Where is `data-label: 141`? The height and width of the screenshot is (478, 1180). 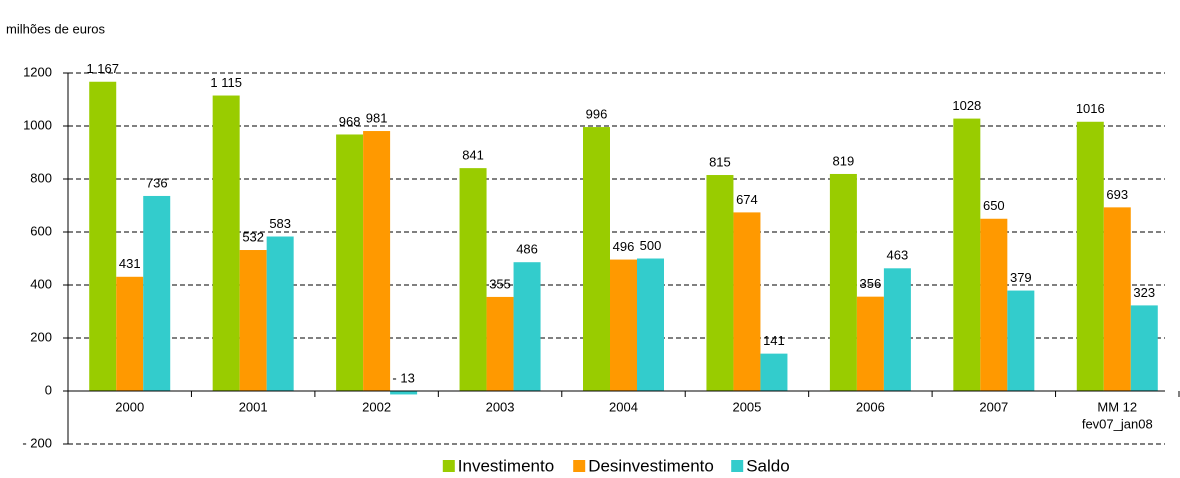 data-label: 141 is located at coordinates (774, 340).